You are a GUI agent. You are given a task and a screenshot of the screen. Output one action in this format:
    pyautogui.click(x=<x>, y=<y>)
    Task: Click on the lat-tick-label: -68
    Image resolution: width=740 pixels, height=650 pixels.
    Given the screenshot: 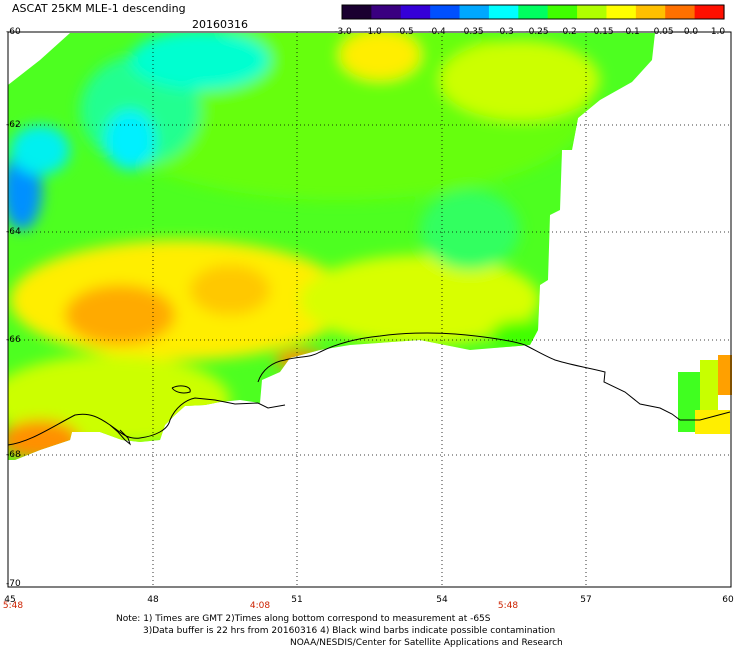 What is the action you would take?
    pyautogui.click(x=13, y=455)
    